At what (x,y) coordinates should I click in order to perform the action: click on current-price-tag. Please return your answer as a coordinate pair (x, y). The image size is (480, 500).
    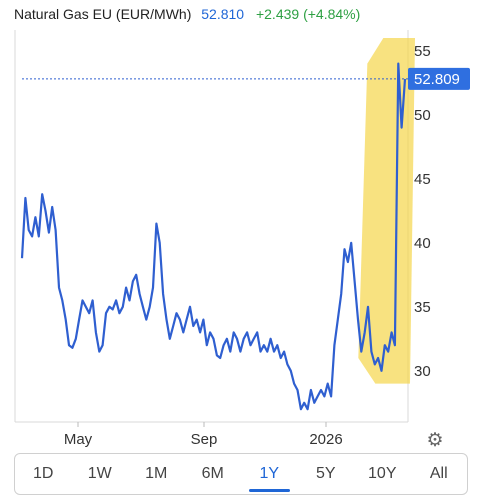
    Looking at the image, I should click on (439, 78).